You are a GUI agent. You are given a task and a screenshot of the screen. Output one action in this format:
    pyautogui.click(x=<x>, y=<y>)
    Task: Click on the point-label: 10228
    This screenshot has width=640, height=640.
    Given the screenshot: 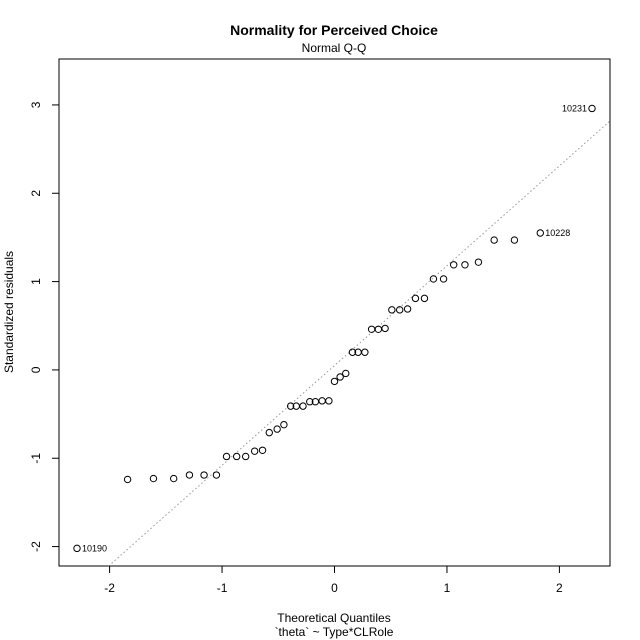 What is the action you would take?
    pyautogui.click(x=557, y=233)
    